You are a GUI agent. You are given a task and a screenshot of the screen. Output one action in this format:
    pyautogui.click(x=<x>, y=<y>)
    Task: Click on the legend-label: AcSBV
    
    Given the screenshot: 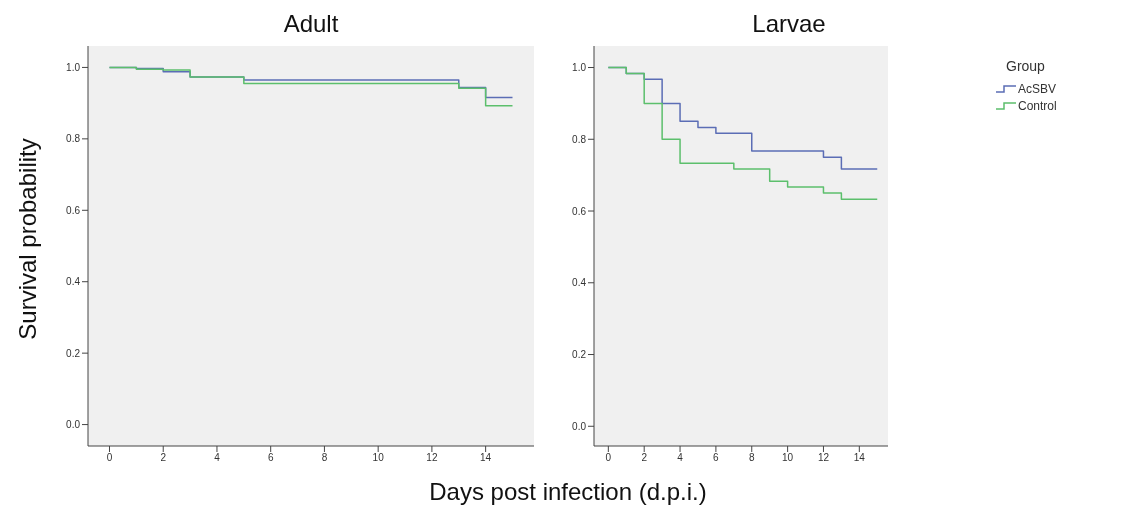 What is the action you would take?
    pyautogui.click(x=1037, y=88)
    